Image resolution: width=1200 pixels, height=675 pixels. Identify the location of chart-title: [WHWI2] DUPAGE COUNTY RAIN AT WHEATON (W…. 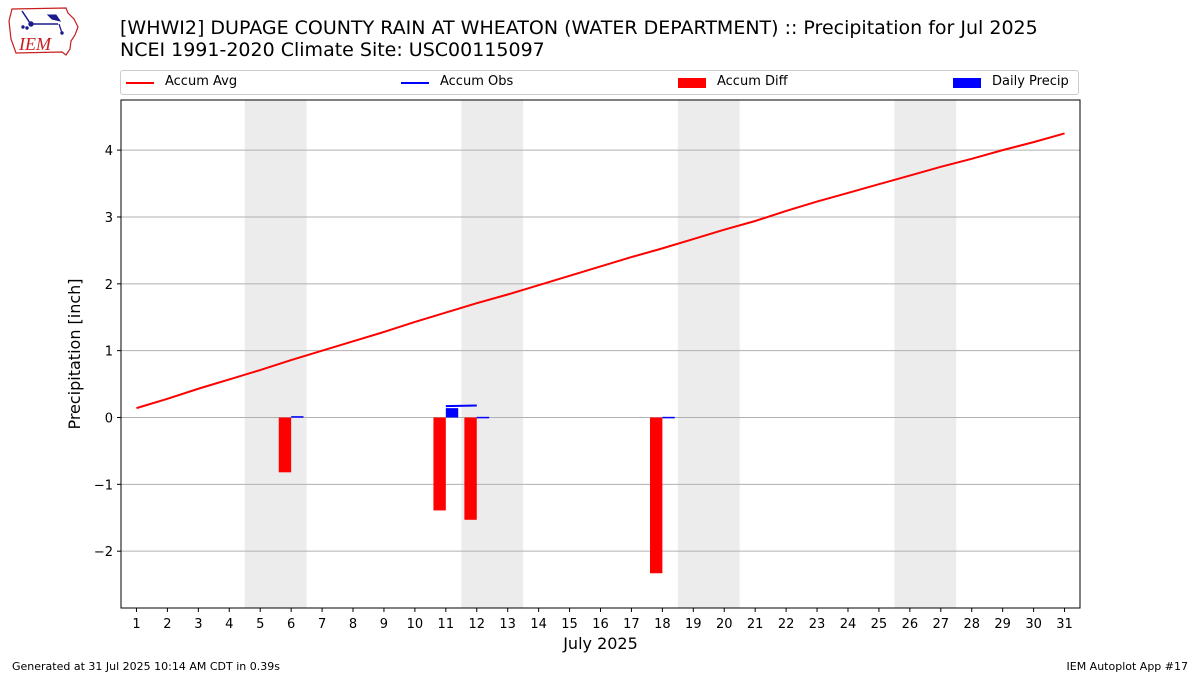
(579, 28).